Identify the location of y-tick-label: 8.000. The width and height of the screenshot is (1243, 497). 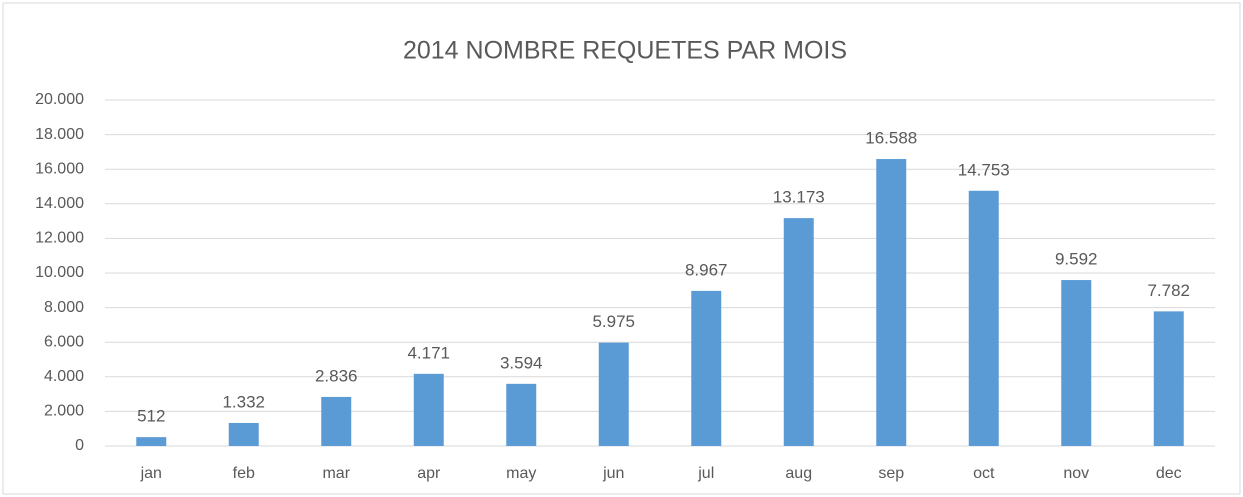
(64, 307).